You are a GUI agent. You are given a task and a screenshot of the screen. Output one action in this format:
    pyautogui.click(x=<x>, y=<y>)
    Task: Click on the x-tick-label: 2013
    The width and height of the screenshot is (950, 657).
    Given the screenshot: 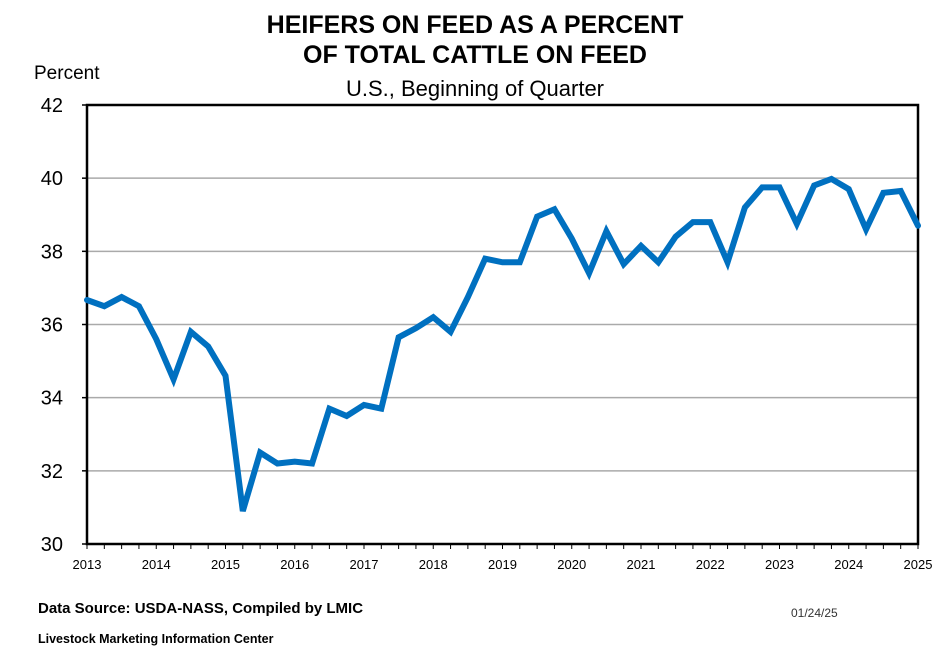 What is the action you would take?
    pyautogui.click(x=87, y=564)
    